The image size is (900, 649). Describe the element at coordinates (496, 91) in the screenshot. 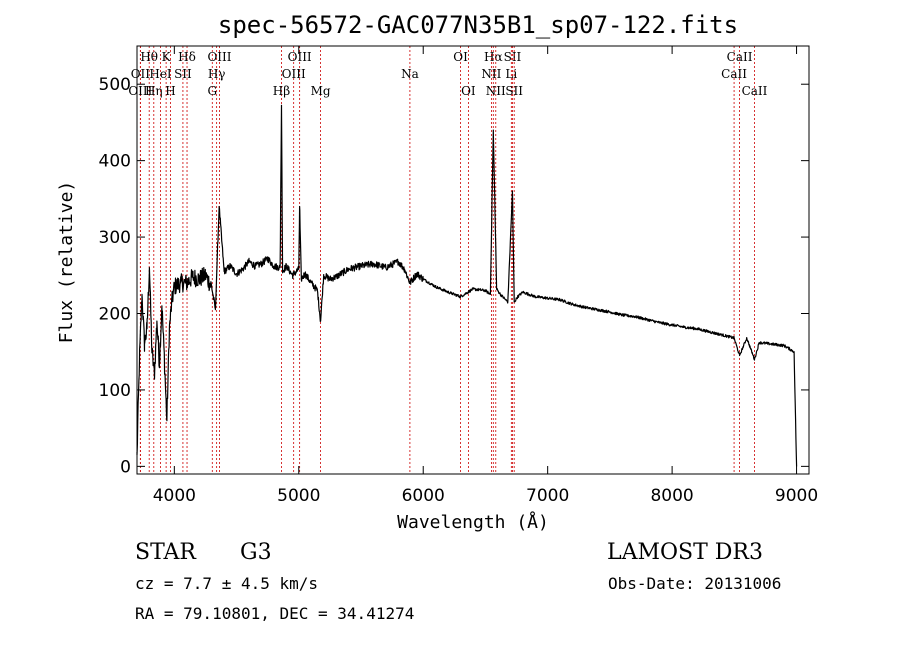

I see `marker-label-21: NII` at that location.